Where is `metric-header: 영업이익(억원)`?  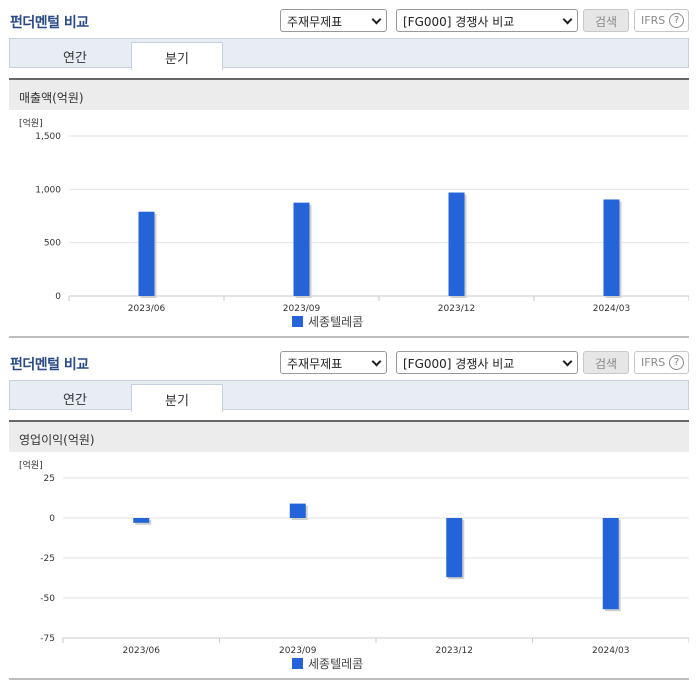 metric-header: 영업이익(억원) is located at coordinates (349, 436).